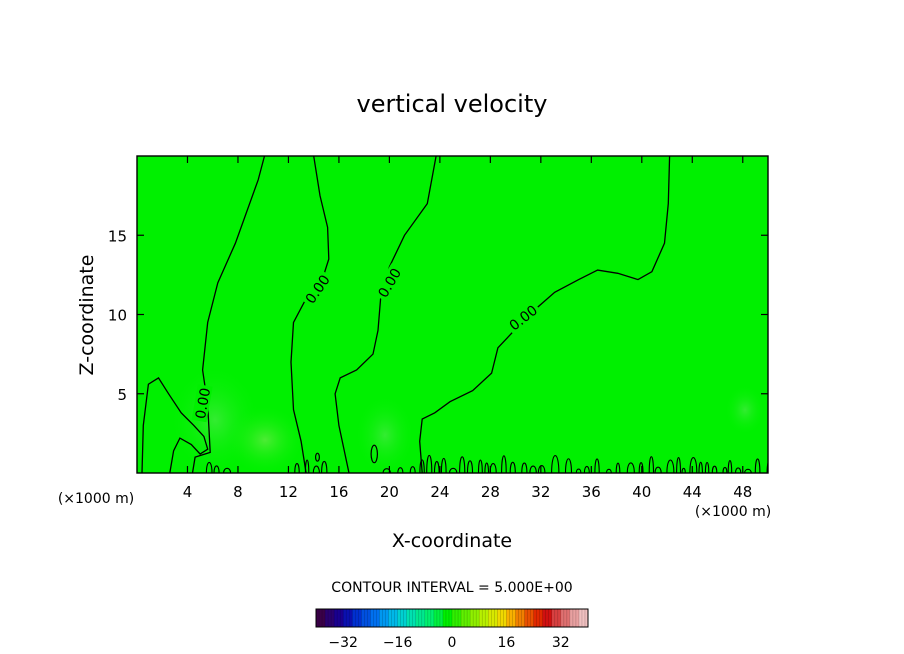 The width and height of the screenshot is (904, 654). Describe the element at coordinates (122, 395) in the screenshot. I see `y-tick-label: 5` at that location.